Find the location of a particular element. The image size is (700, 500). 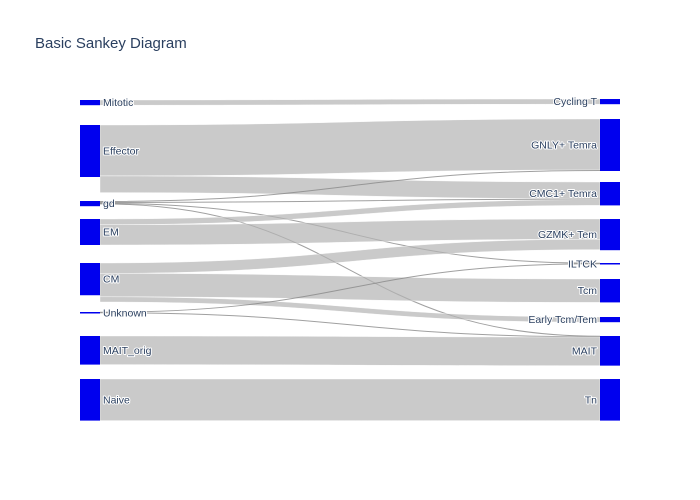

node-iltck is located at coordinates (610, 264).